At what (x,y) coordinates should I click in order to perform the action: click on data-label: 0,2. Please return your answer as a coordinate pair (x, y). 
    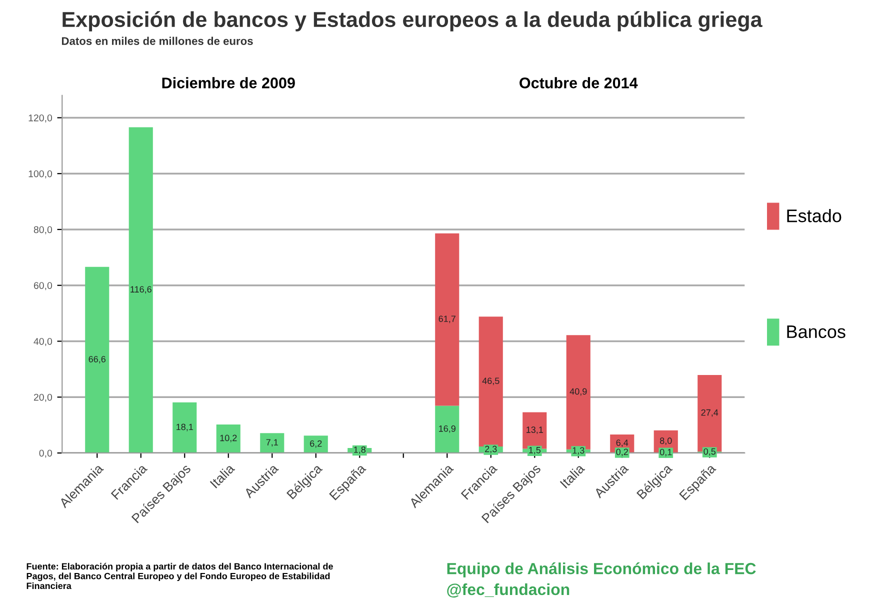
    Looking at the image, I should click on (622, 452).